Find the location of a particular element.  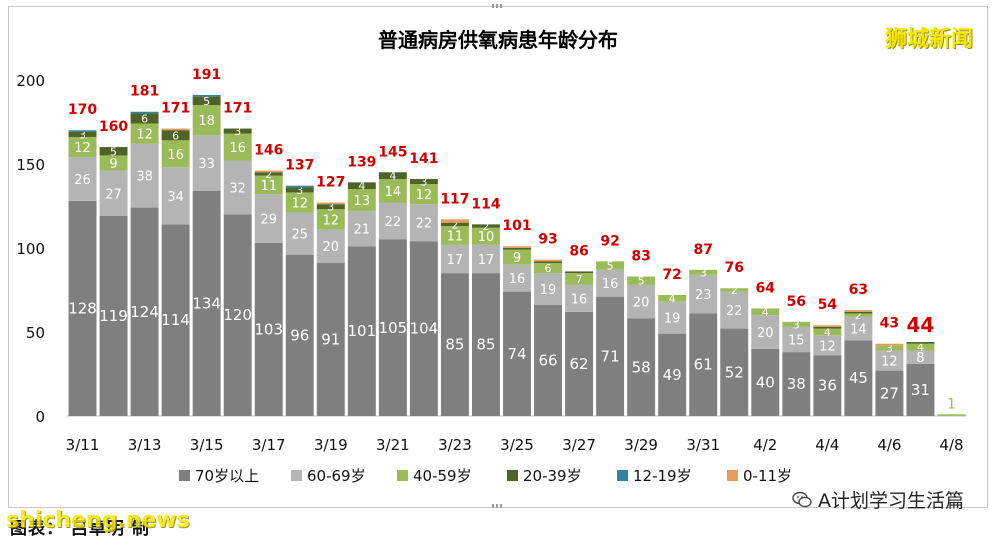

bar-segment-value-label: 128 is located at coordinates (82, 308).